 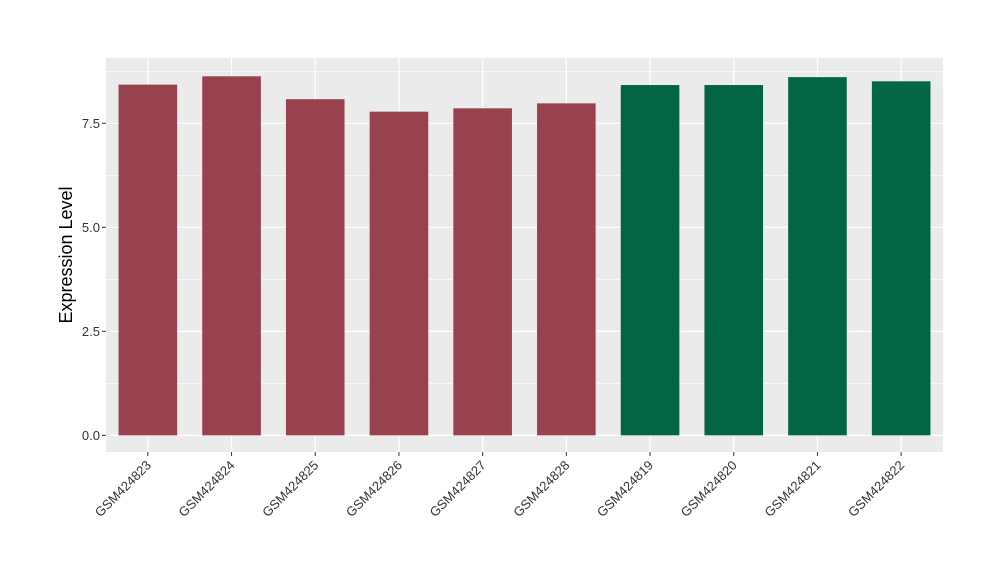 What do you see at coordinates (876, 489) in the screenshot?
I see `x-tick-label: GSM424822` at bounding box center [876, 489].